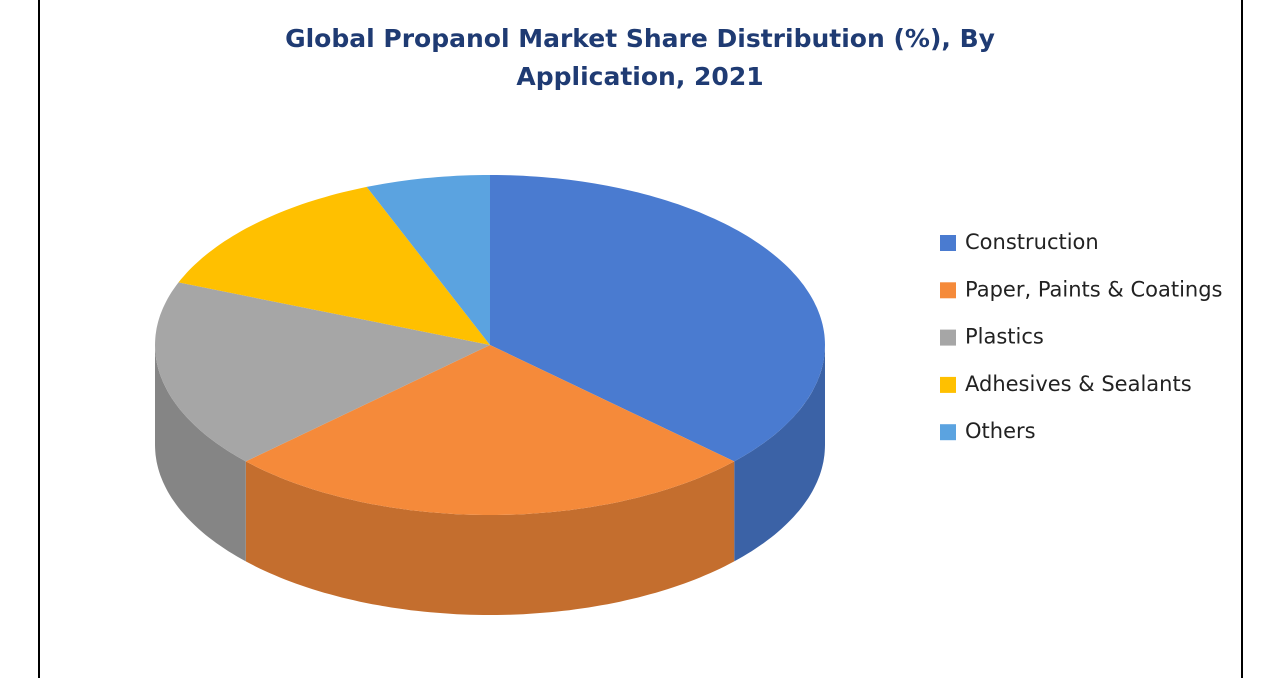  Describe the element at coordinates (1078, 384) in the screenshot. I see `legend-label: Adhesives & Sealants` at that location.